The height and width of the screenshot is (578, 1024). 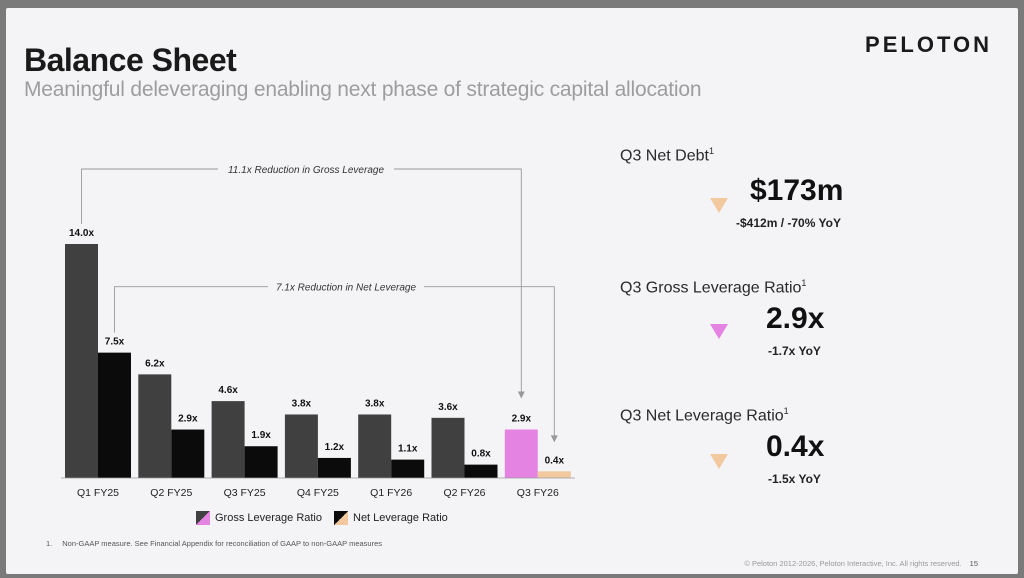 What do you see at coordinates (188, 419) in the screenshot?
I see `data-label-net: 2.9x` at bounding box center [188, 419].